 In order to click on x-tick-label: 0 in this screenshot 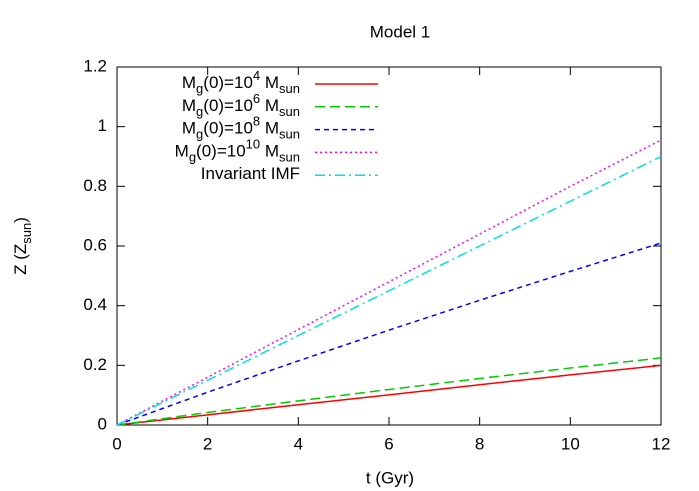, I will do `click(116, 443)`.